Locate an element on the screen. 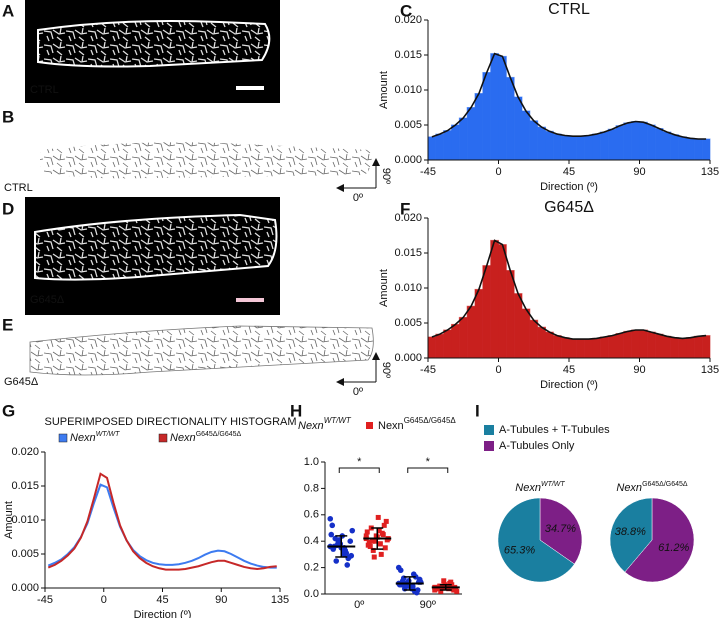 The width and height of the screenshot is (723, 618). legend-swatch is located at coordinates (489, 446).